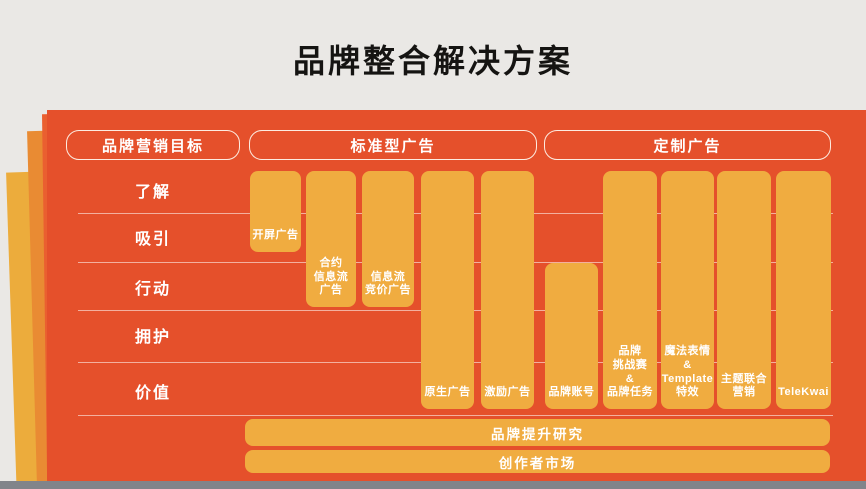 This screenshot has width=866, height=489. I want to click on header-brand-marketing-goal: 品牌营销目标, so click(153, 145).